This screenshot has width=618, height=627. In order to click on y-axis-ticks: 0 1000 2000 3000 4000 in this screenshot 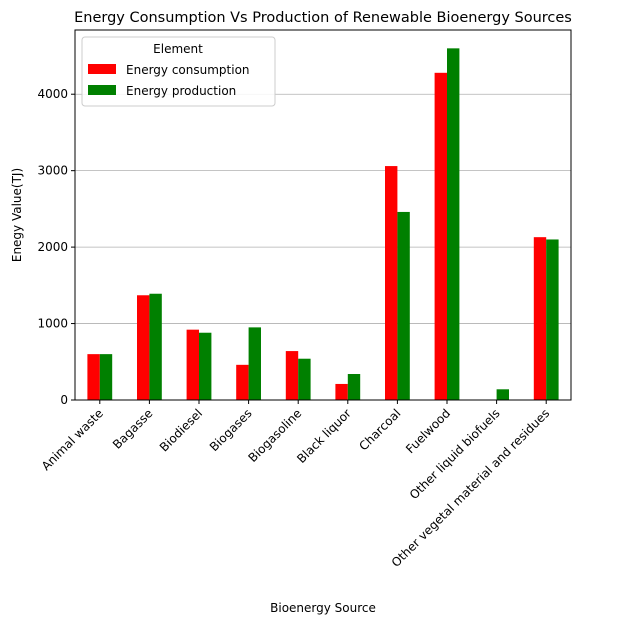, I will do `click(56, 247)`.